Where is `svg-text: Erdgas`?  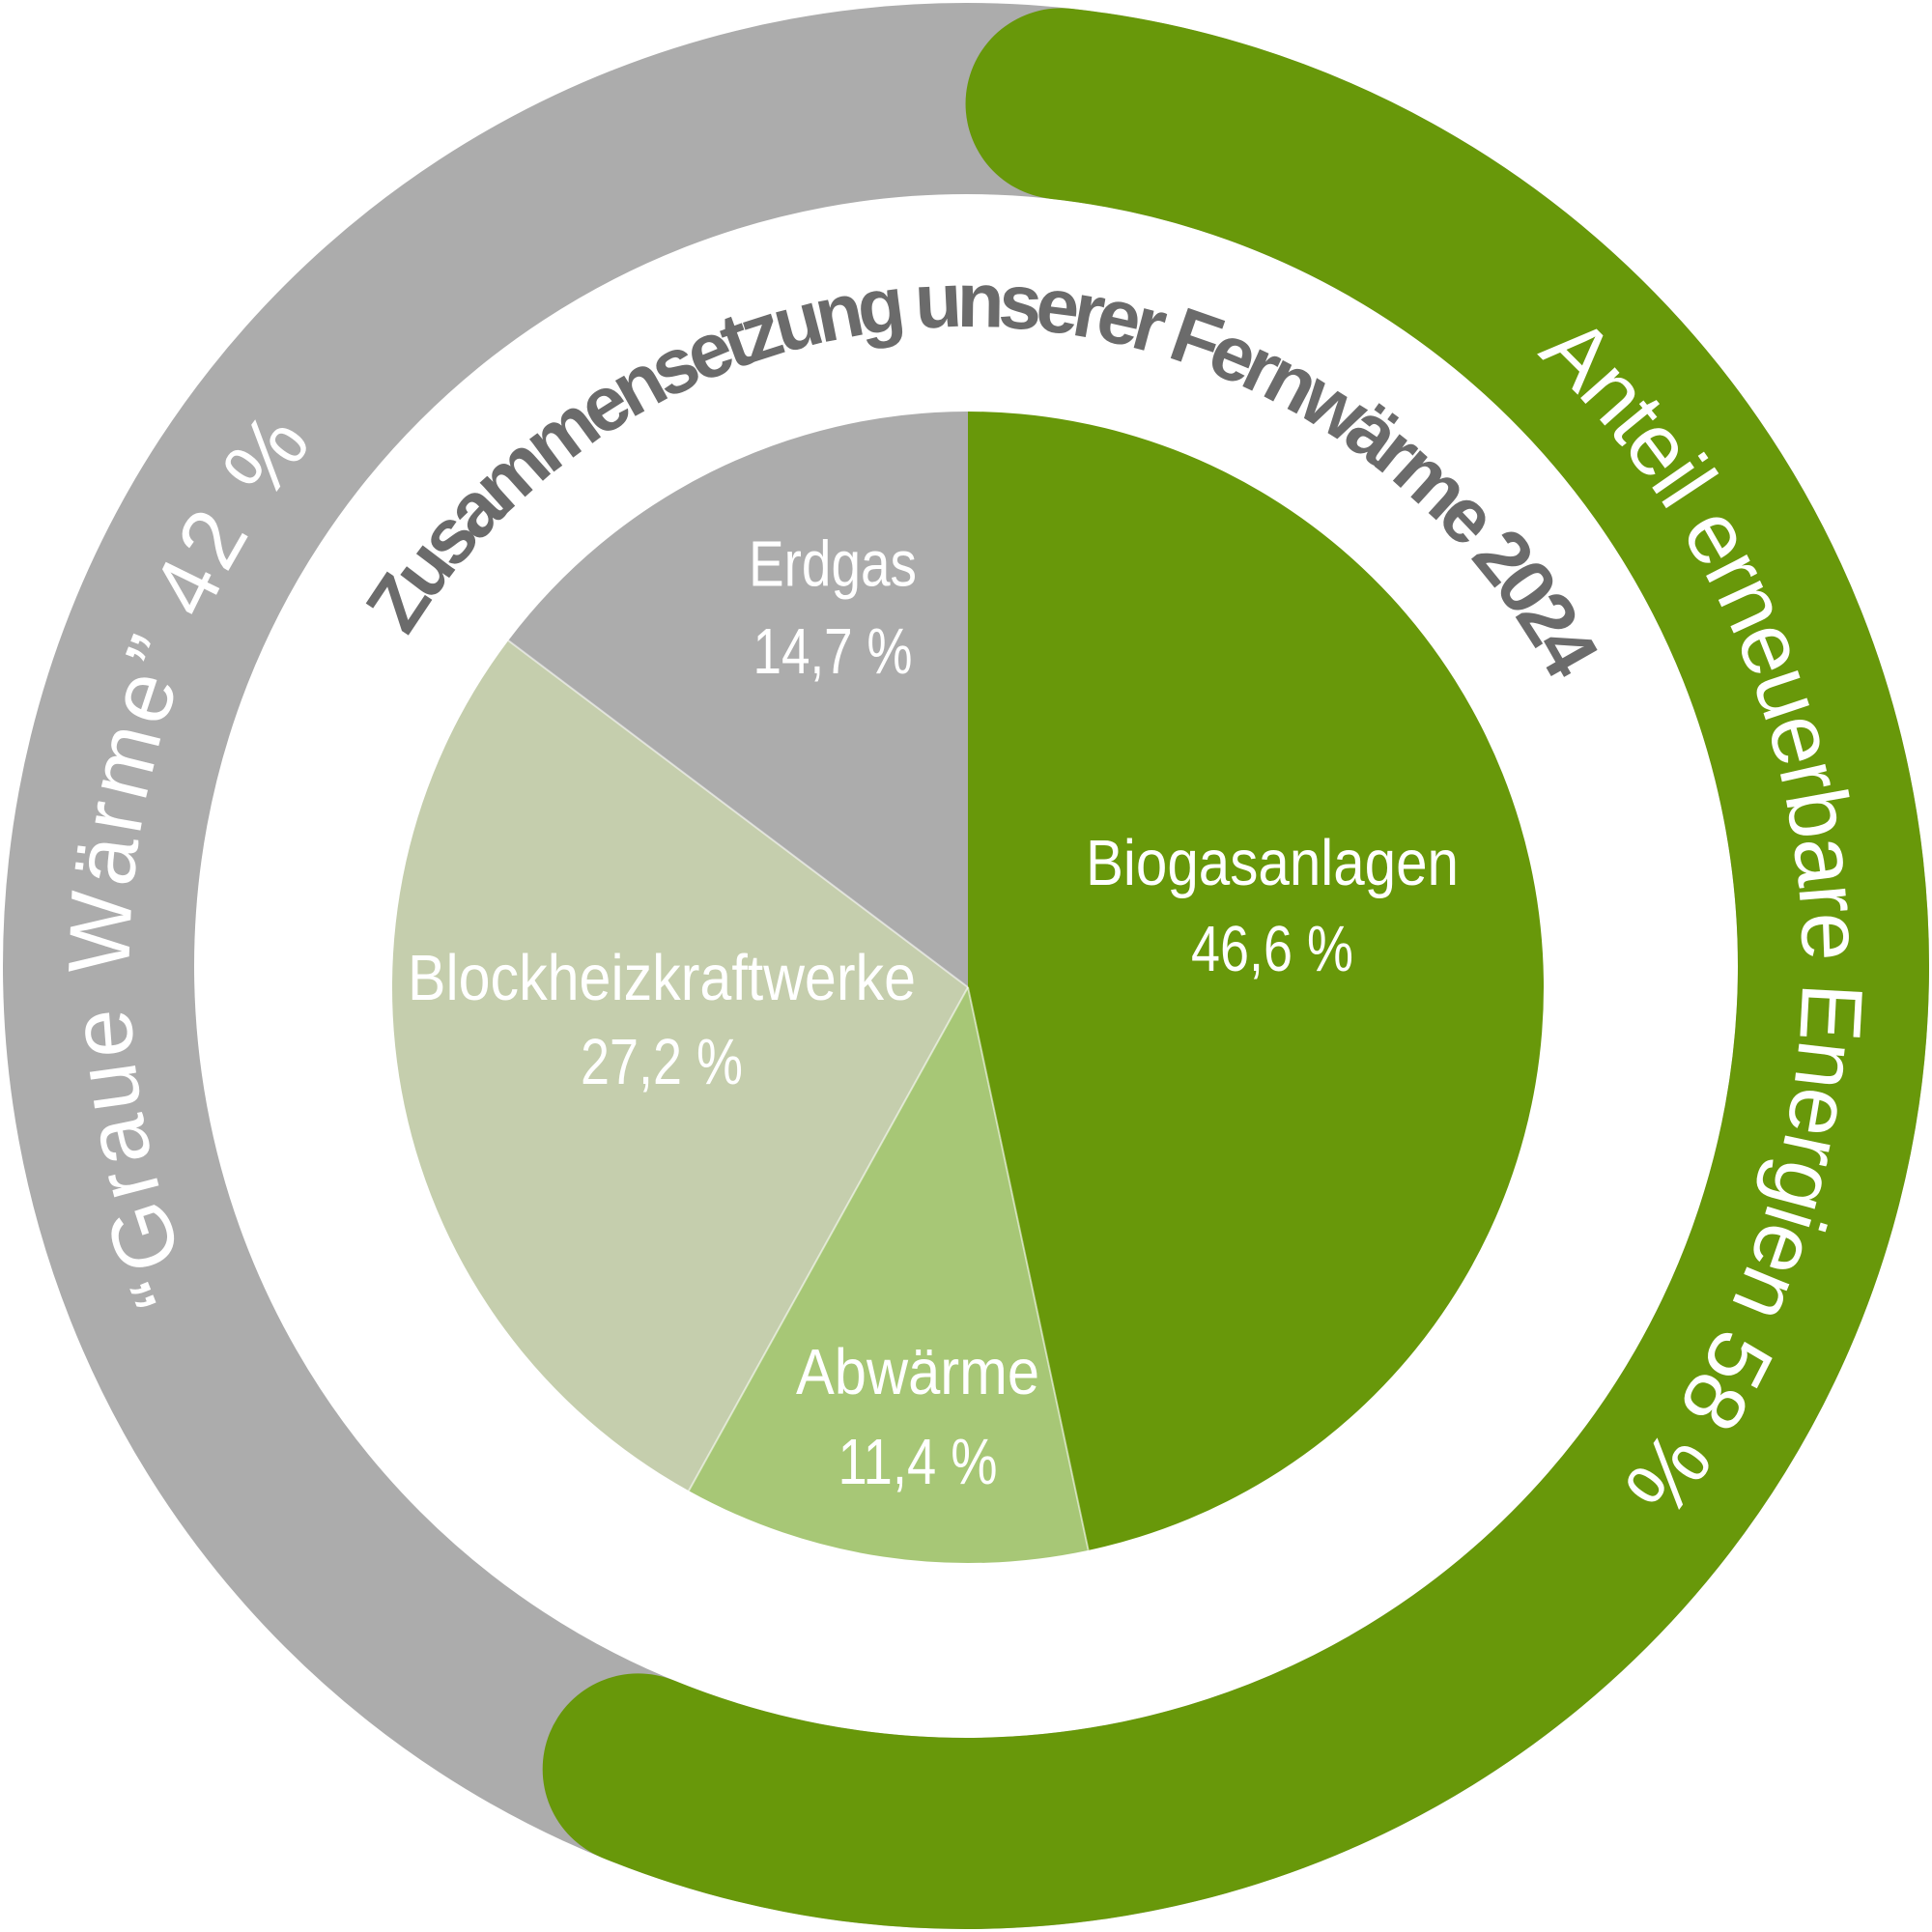 svg-text: Erdgas is located at coordinates (833, 564).